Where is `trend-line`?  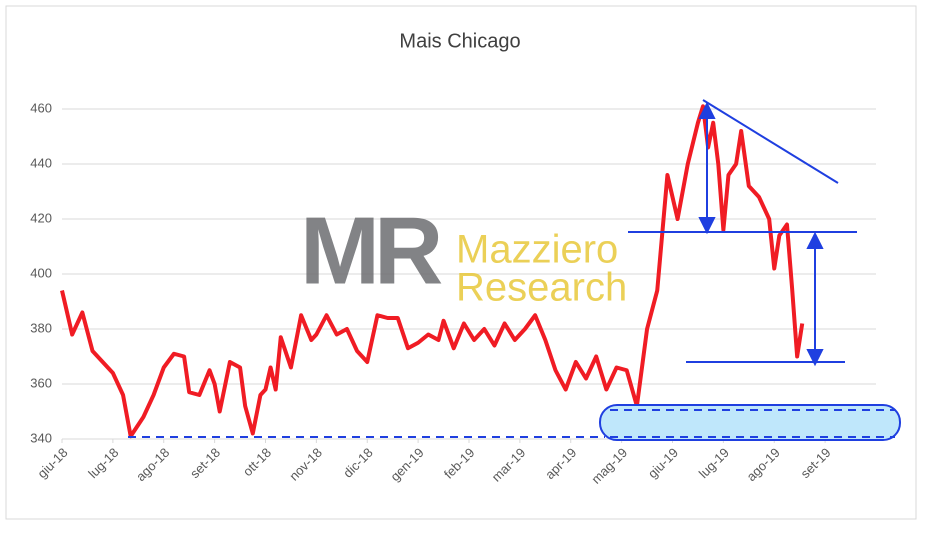
trend-line is located at coordinates (770, 141).